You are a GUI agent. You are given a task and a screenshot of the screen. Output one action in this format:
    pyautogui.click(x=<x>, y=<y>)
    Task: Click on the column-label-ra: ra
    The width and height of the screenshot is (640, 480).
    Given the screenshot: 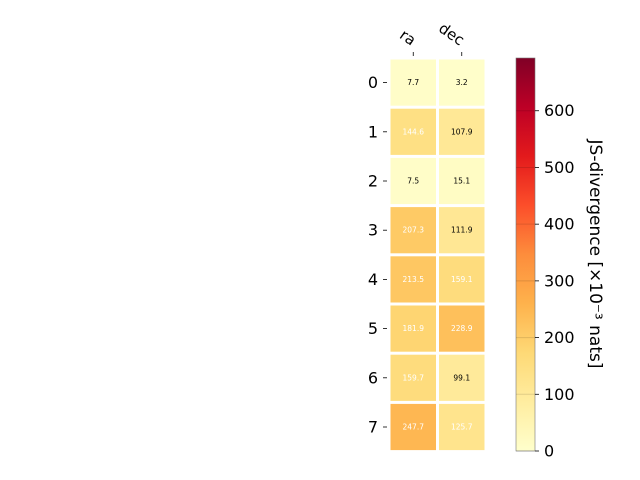 What is the action you would take?
    pyautogui.click(x=407, y=38)
    